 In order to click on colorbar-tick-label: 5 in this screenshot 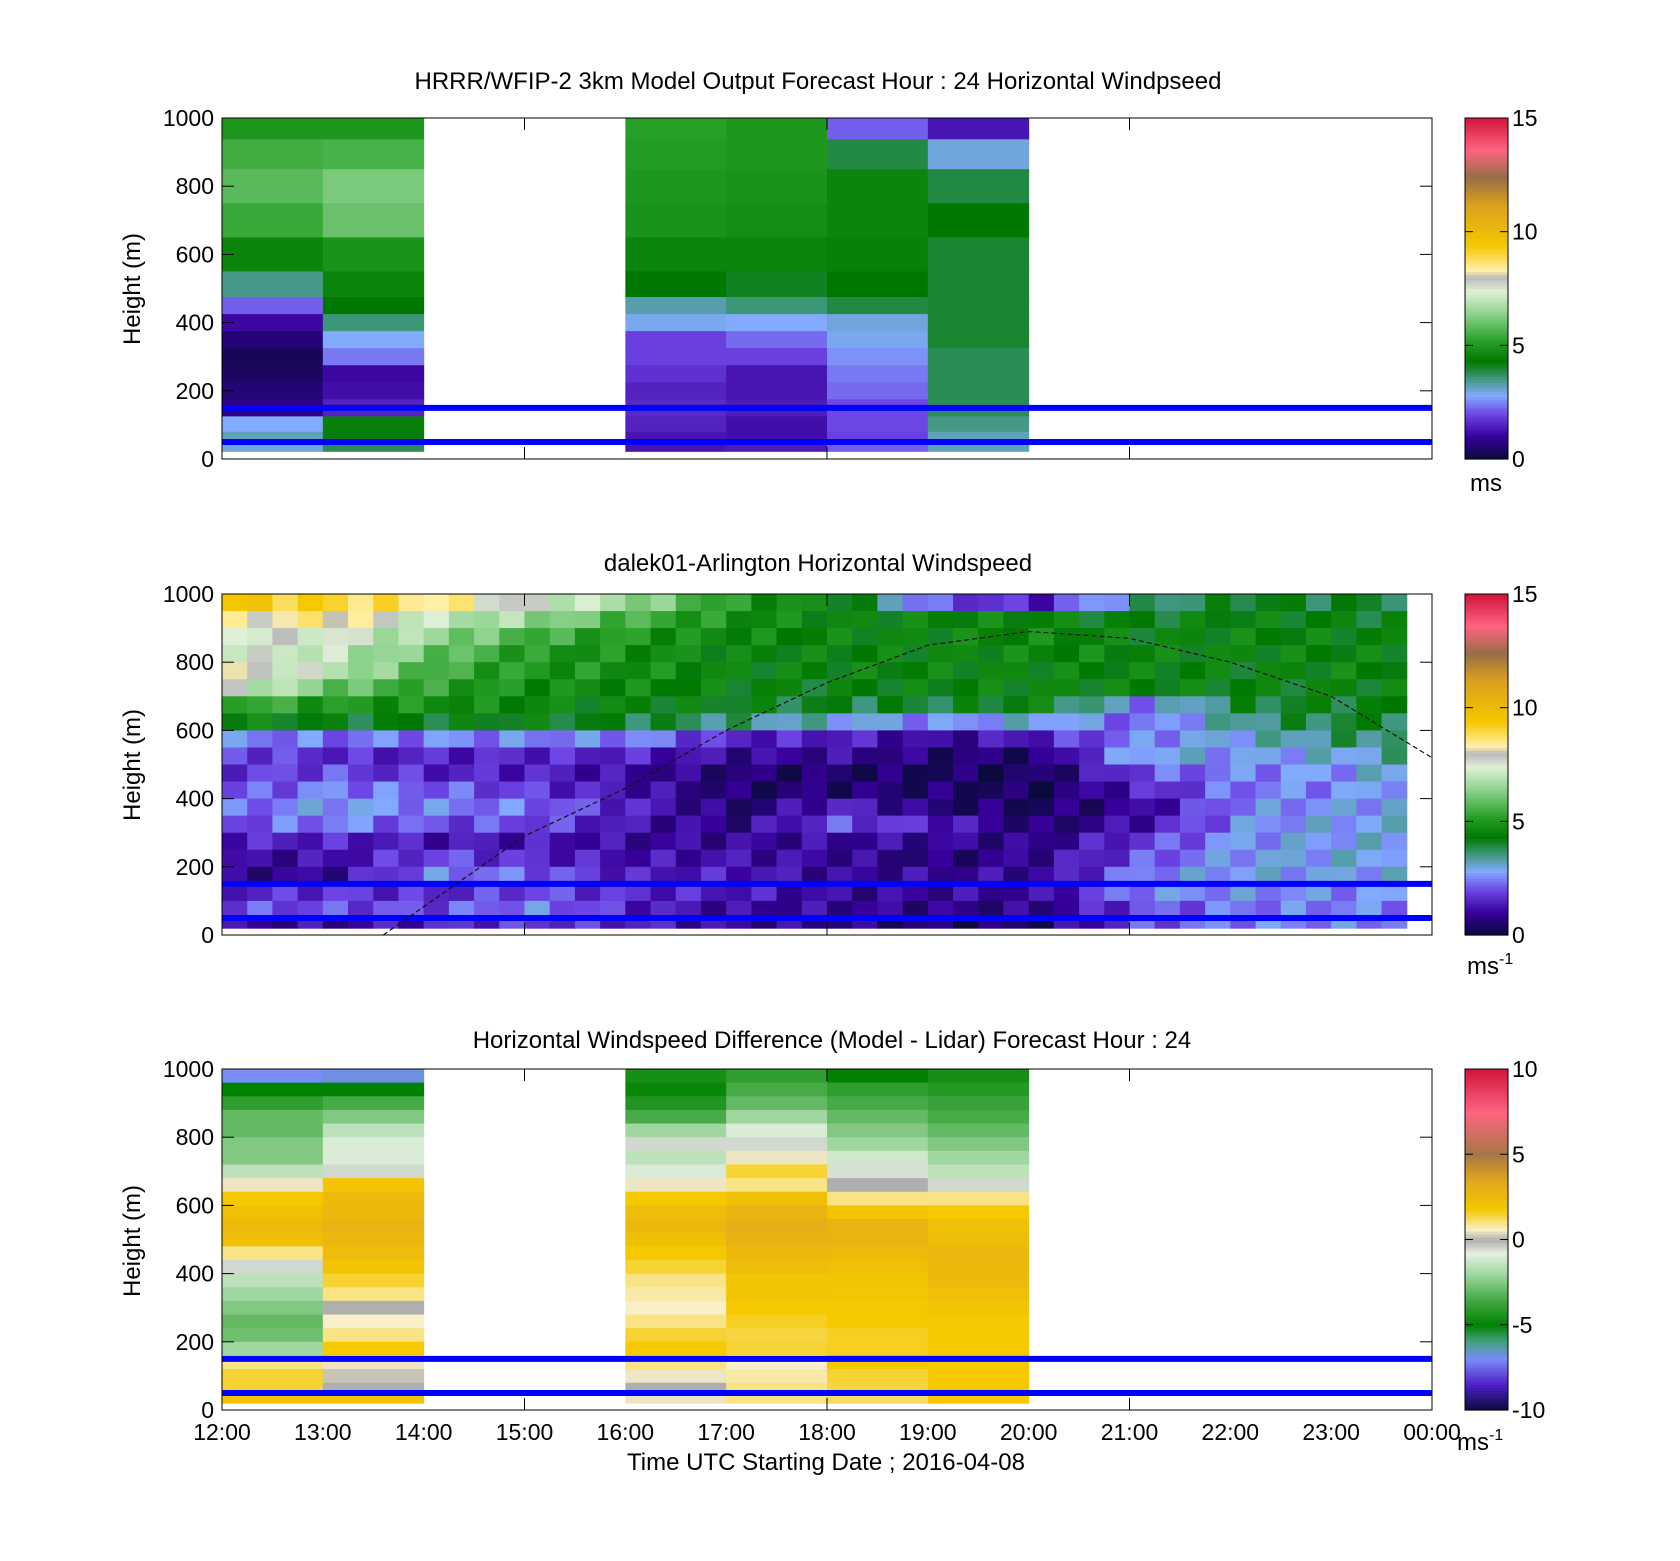, I will do `click(1518, 1154)`.